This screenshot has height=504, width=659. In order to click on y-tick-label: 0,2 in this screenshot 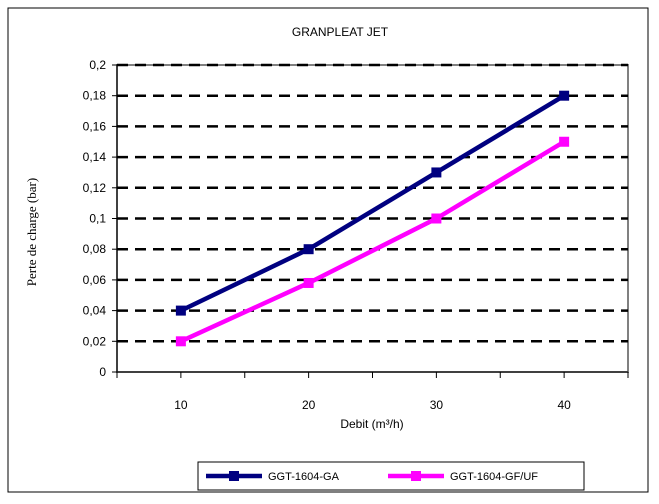, I will do `click(97, 65)`.